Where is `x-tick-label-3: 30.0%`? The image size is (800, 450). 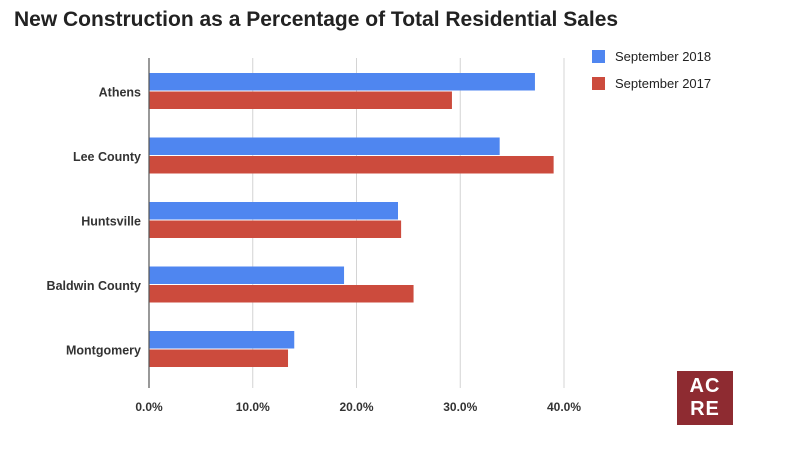
x-tick-label-3: 30.0% is located at coordinates (460, 407).